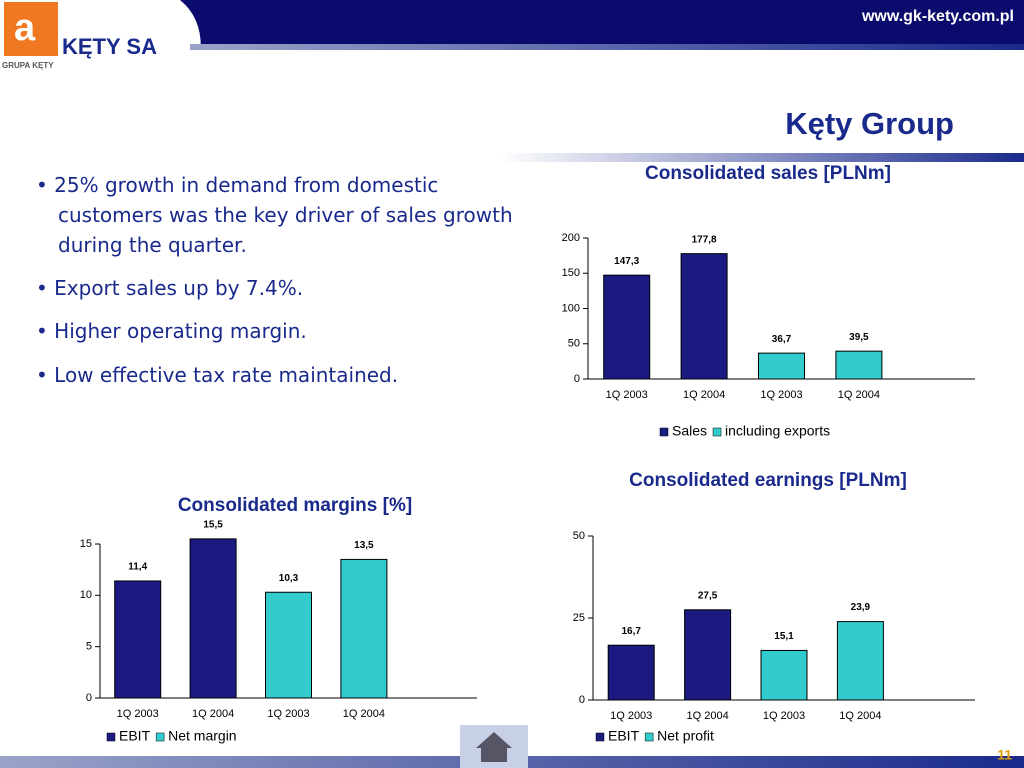  What do you see at coordinates (782, 339) in the screenshot?
I see `value-label: 36,7` at bounding box center [782, 339].